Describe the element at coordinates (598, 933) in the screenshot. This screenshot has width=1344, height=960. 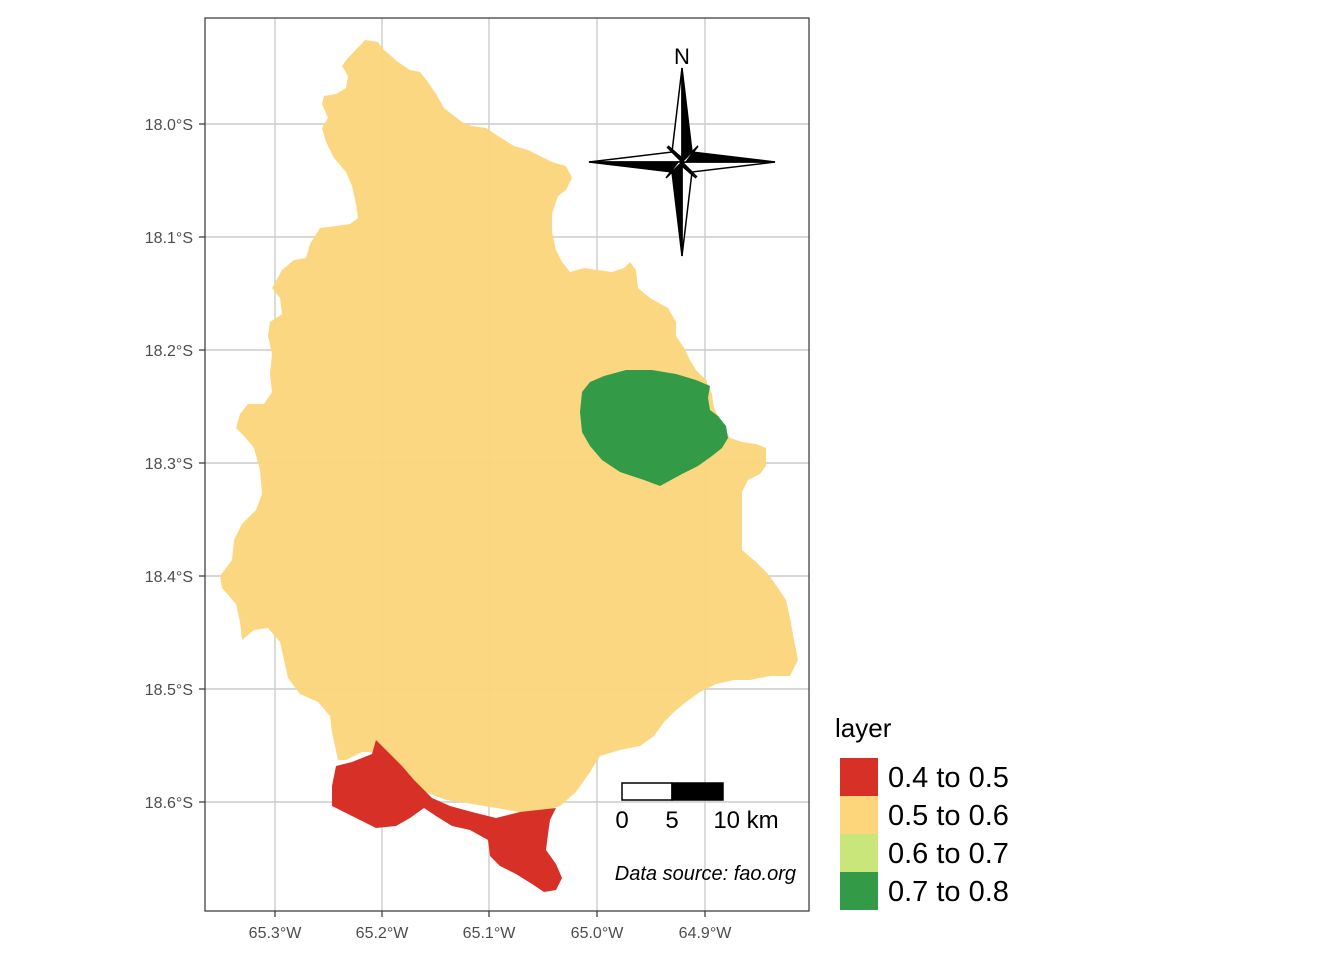
I see `x-tick-label: 65.0°W` at that location.